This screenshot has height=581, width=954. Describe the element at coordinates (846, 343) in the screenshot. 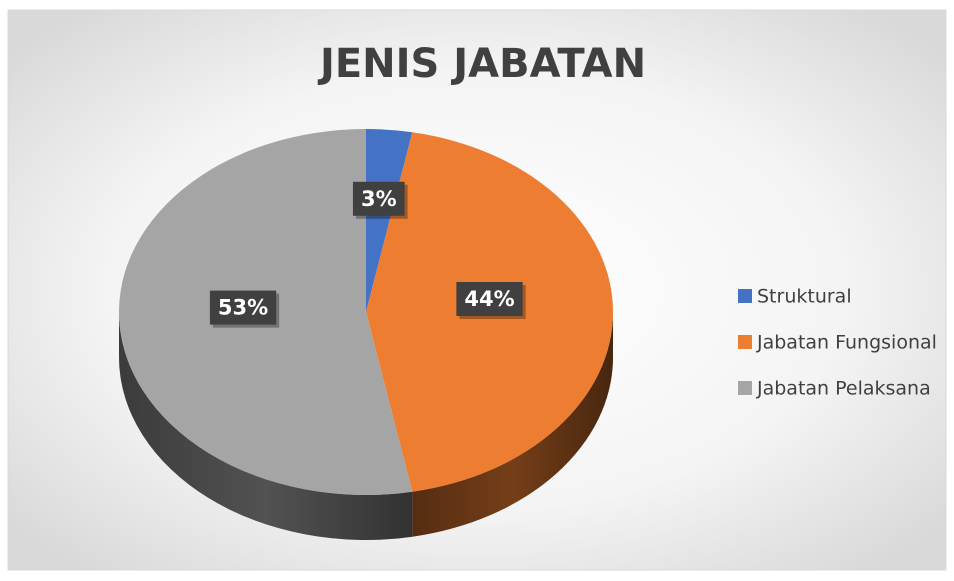

I see `legend-label: Jabatan Fungsional` at that location.